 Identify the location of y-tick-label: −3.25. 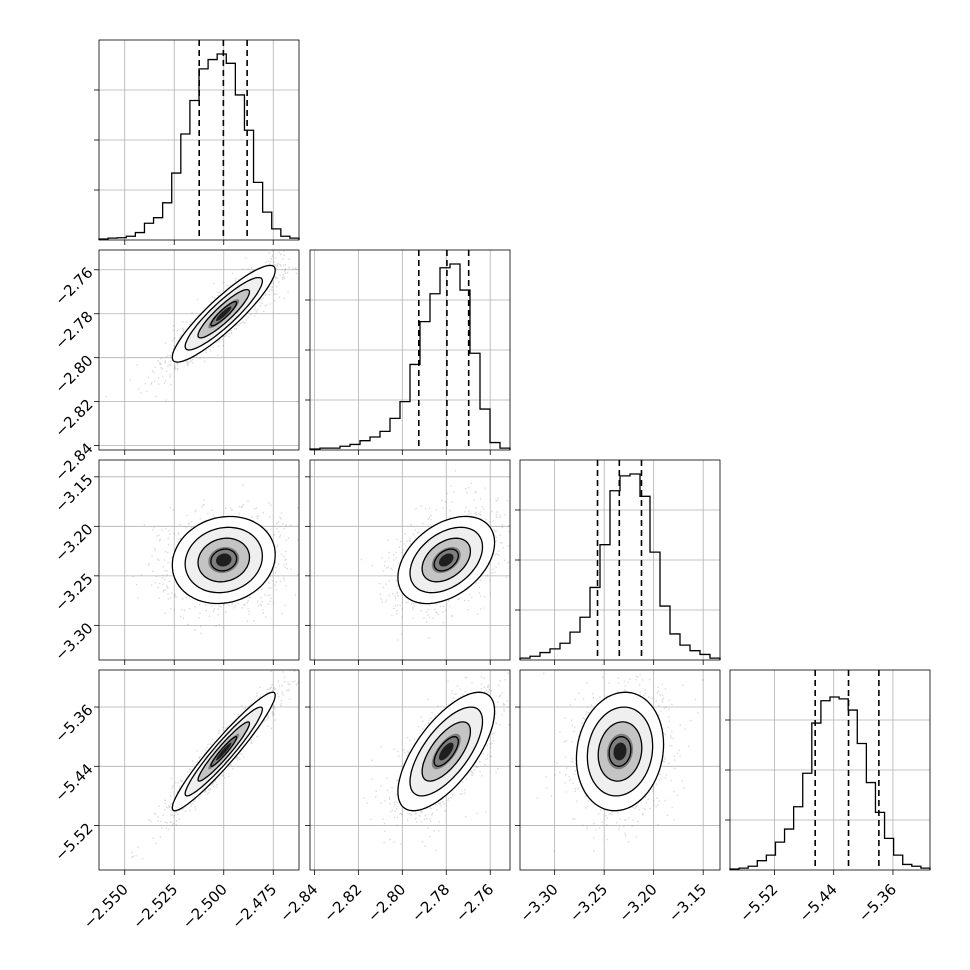
(73, 592).